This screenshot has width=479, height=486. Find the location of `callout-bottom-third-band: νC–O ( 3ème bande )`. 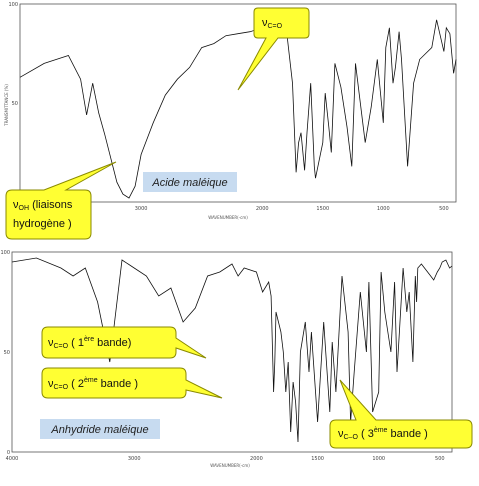

callout-bottom-third-band: νC–O ( 3ème bande ) is located at coordinates (401, 414).